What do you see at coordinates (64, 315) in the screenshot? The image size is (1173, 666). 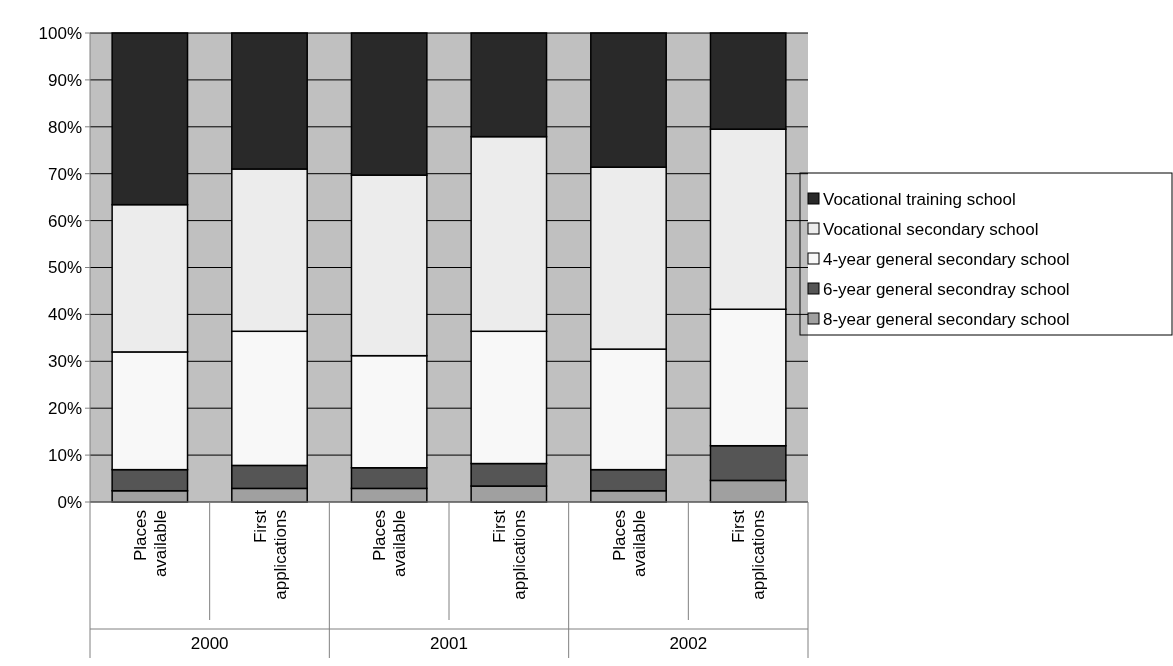 I see `y-tick-label: 40%` at bounding box center [64, 315].